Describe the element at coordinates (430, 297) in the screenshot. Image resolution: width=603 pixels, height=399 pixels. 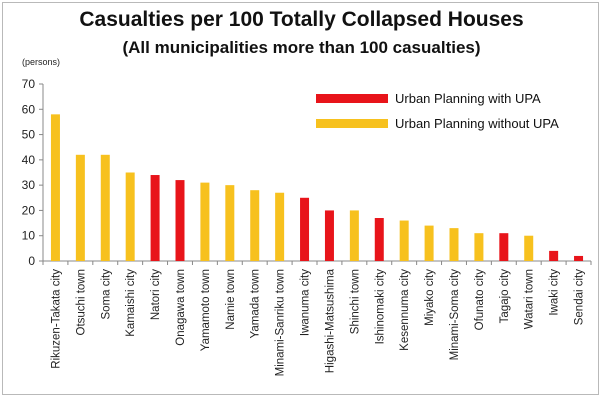
I see `x-tick-label: Miyako city` at that location.